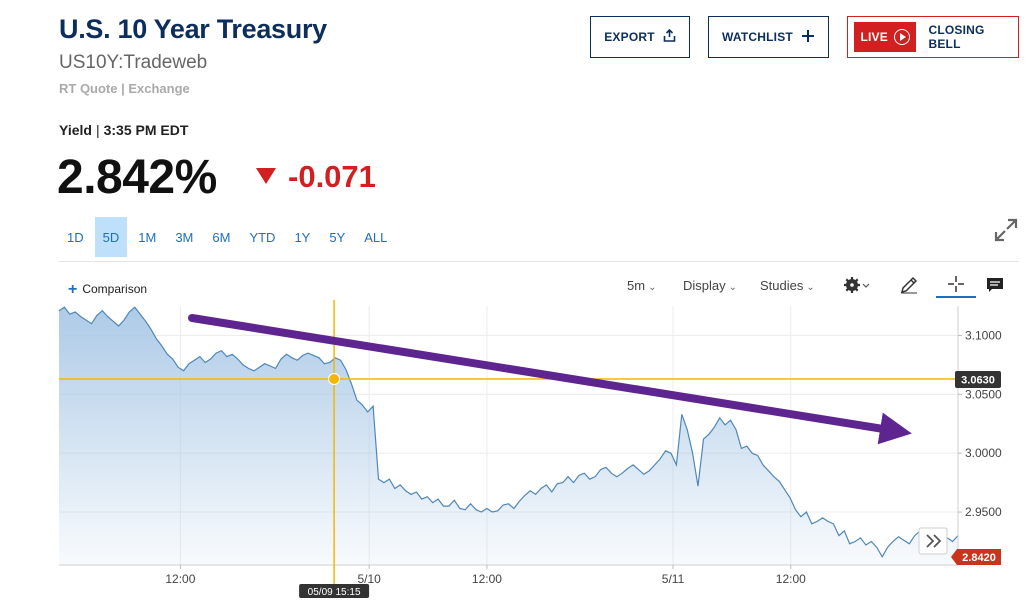 Image resolution: width=1029 pixels, height=616 pixels. Describe the element at coordinates (757, 37) in the screenshot. I see `watchlist-label: WATCHLIST` at that location.